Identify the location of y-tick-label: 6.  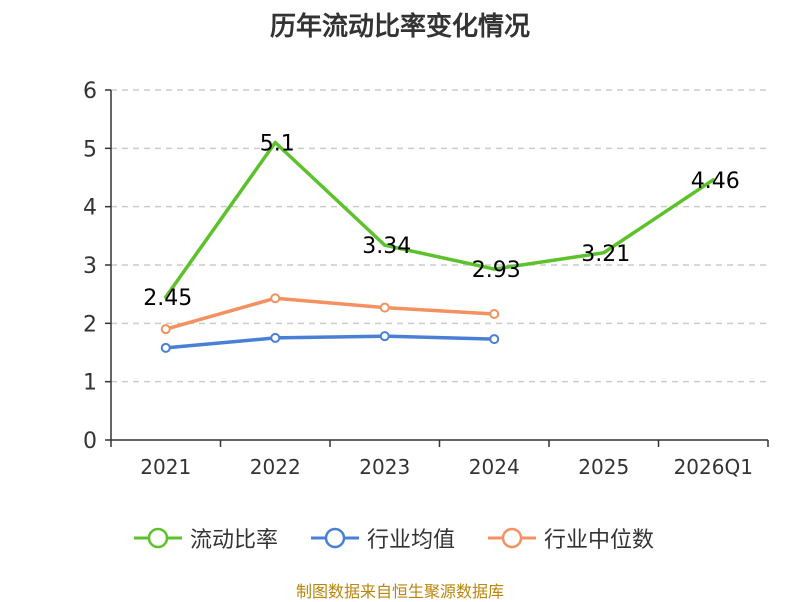
(90, 91).